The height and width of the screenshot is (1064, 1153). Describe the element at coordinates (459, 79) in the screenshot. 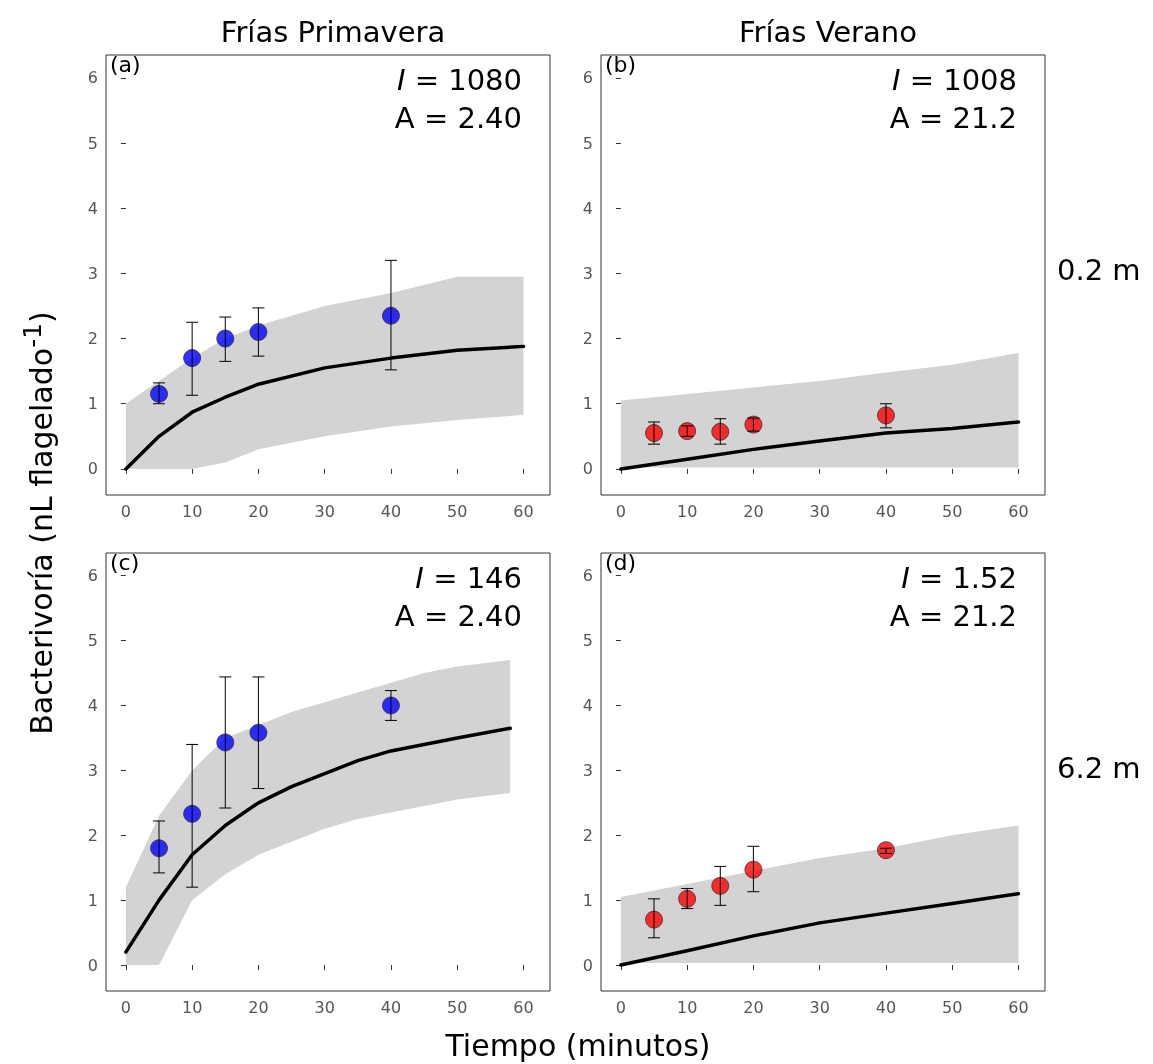

I see `annotation: I = 1080` at that location.